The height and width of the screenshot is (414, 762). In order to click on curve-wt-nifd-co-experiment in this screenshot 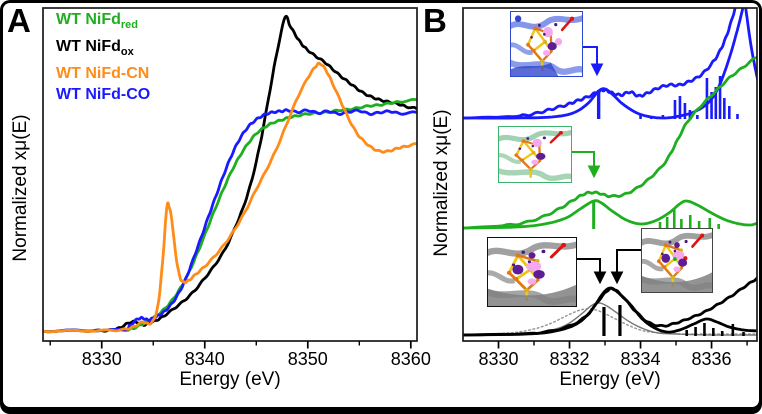, I will do `click(600, 64)`.